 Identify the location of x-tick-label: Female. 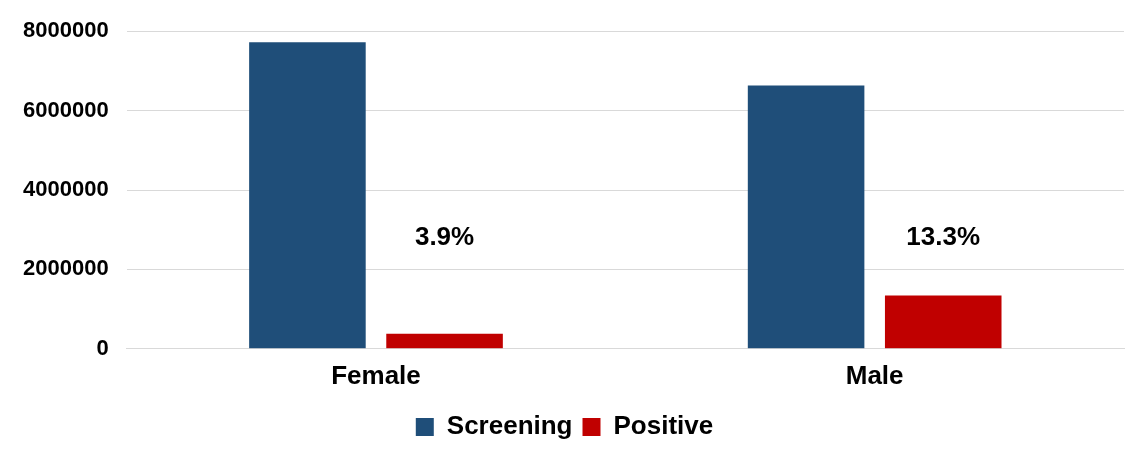
(376, 374).